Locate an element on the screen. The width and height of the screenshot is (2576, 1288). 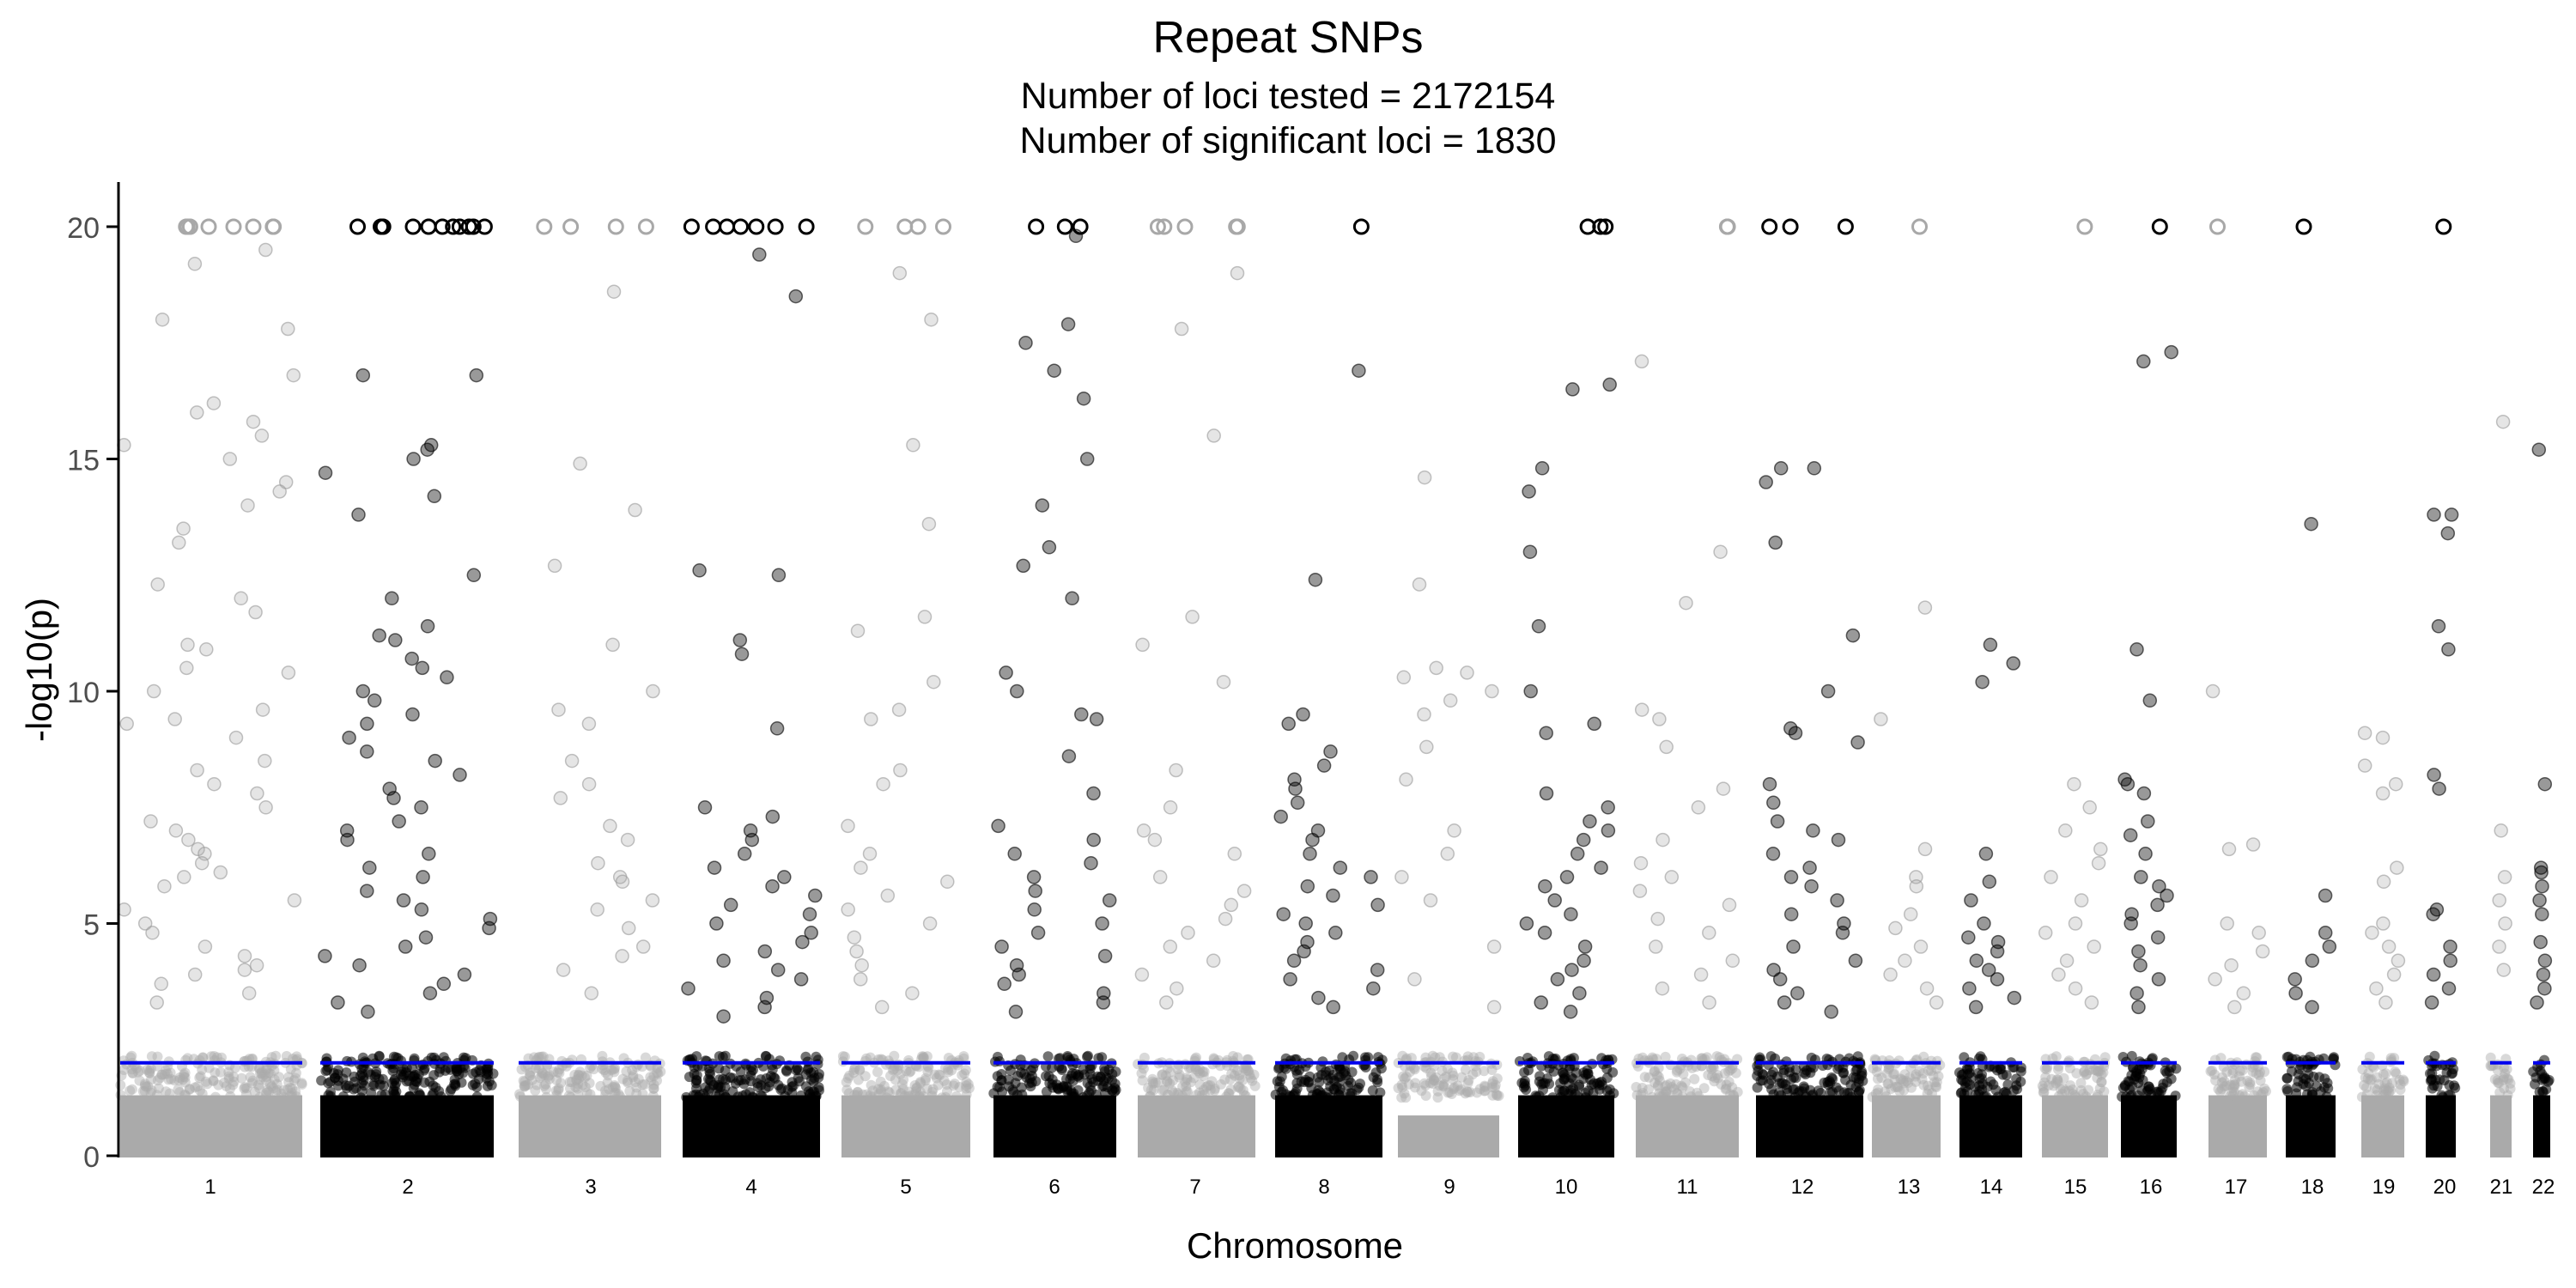
x-tick-label-20: 20 is located at coordinates (2445, 1188).